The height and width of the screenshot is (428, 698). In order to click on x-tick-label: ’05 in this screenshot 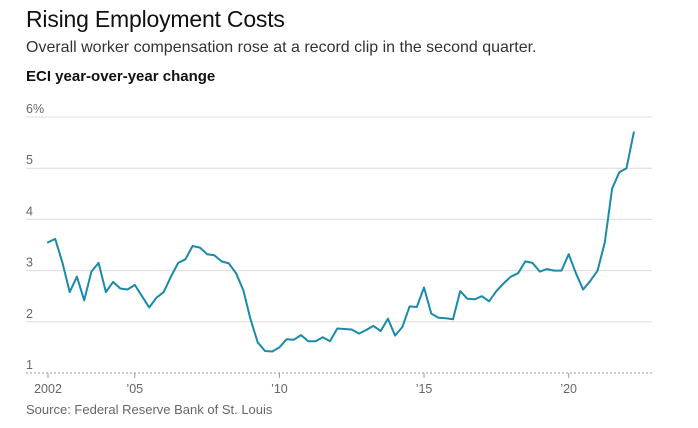, I will do `click(134, 389)`.